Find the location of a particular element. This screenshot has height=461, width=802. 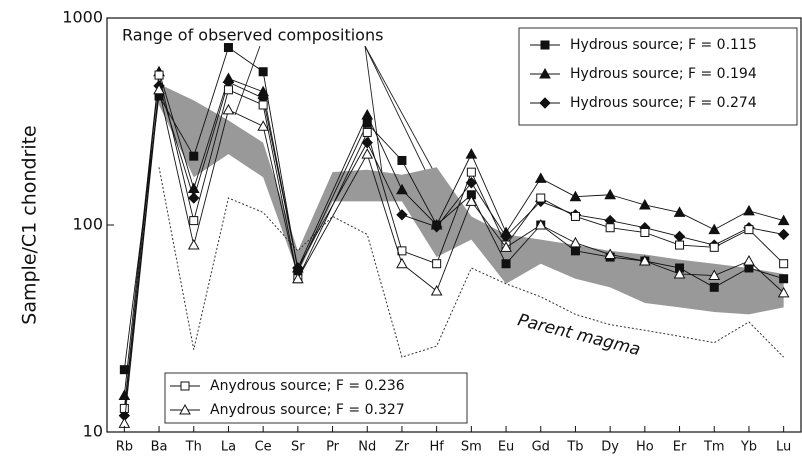

legend-box is located at coordinates (658, 76).